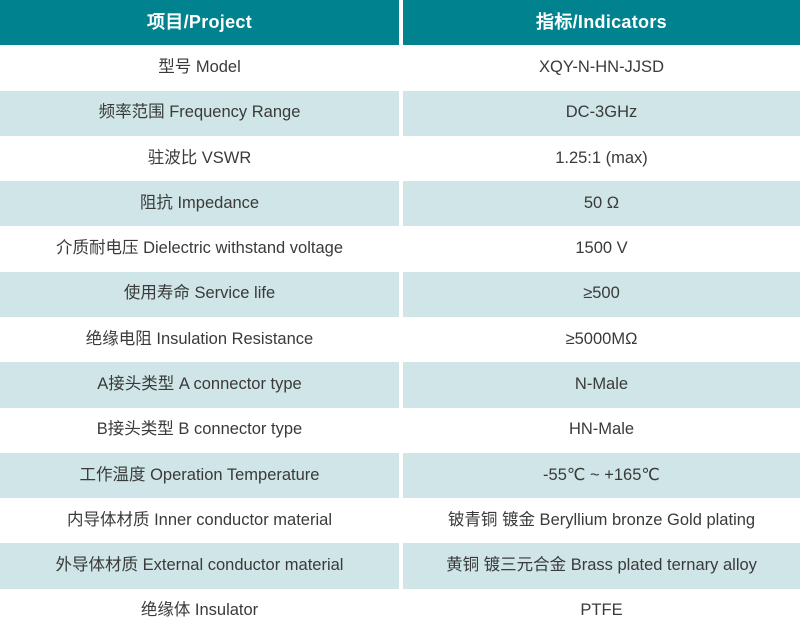 The width and height of the screenshot is (800, 634). Describe the element at coordinates (601, 158) in the screenshot. I see `indicator-cell: 1.25:1 (max)` at that location.